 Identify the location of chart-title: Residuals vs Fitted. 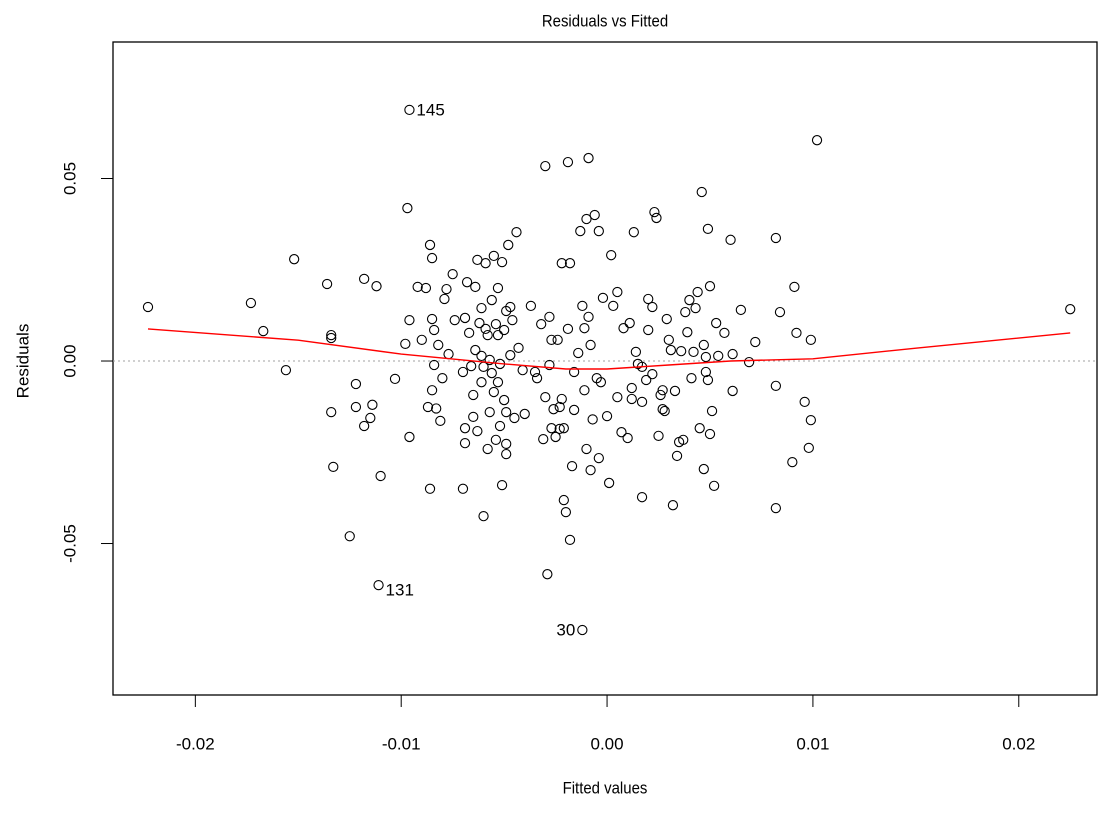
(605, 22).